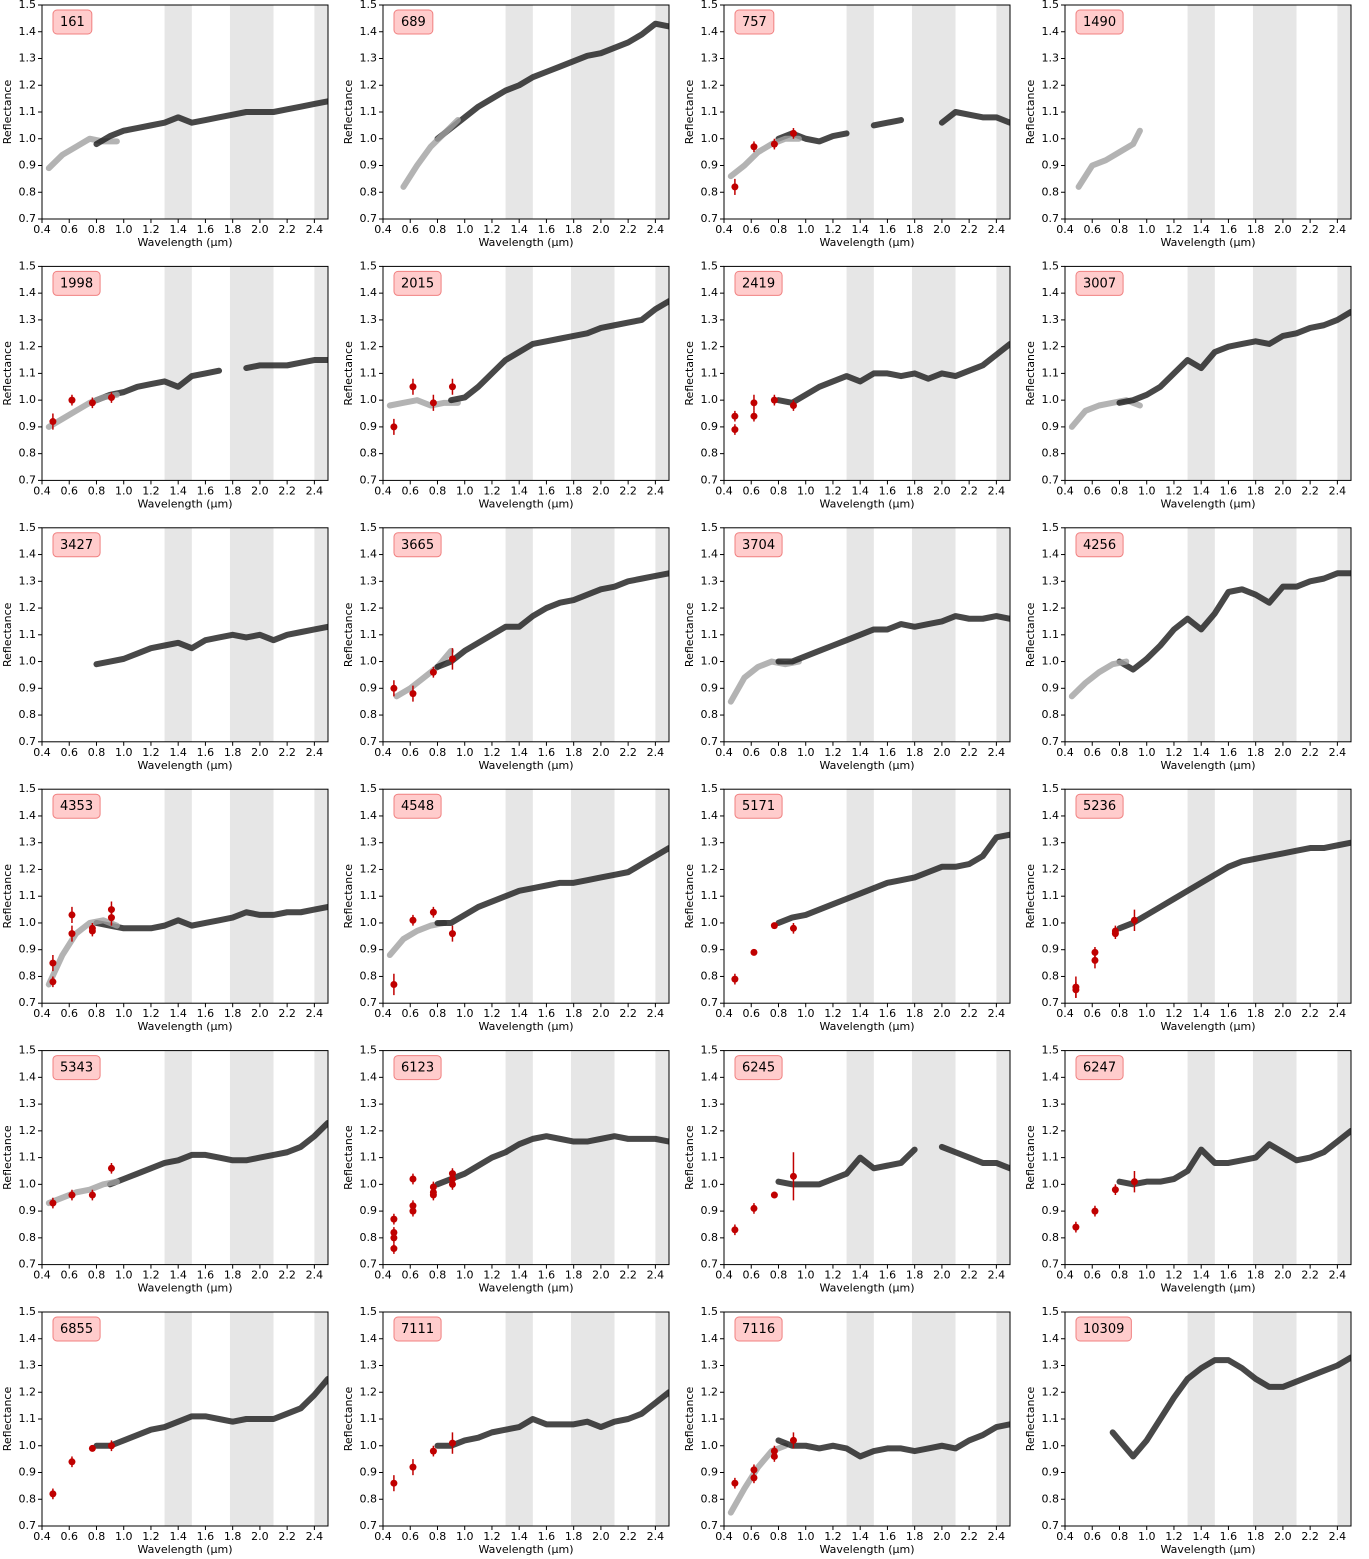  I want to click on x-tick-label: 1.0, so click(124, 752).